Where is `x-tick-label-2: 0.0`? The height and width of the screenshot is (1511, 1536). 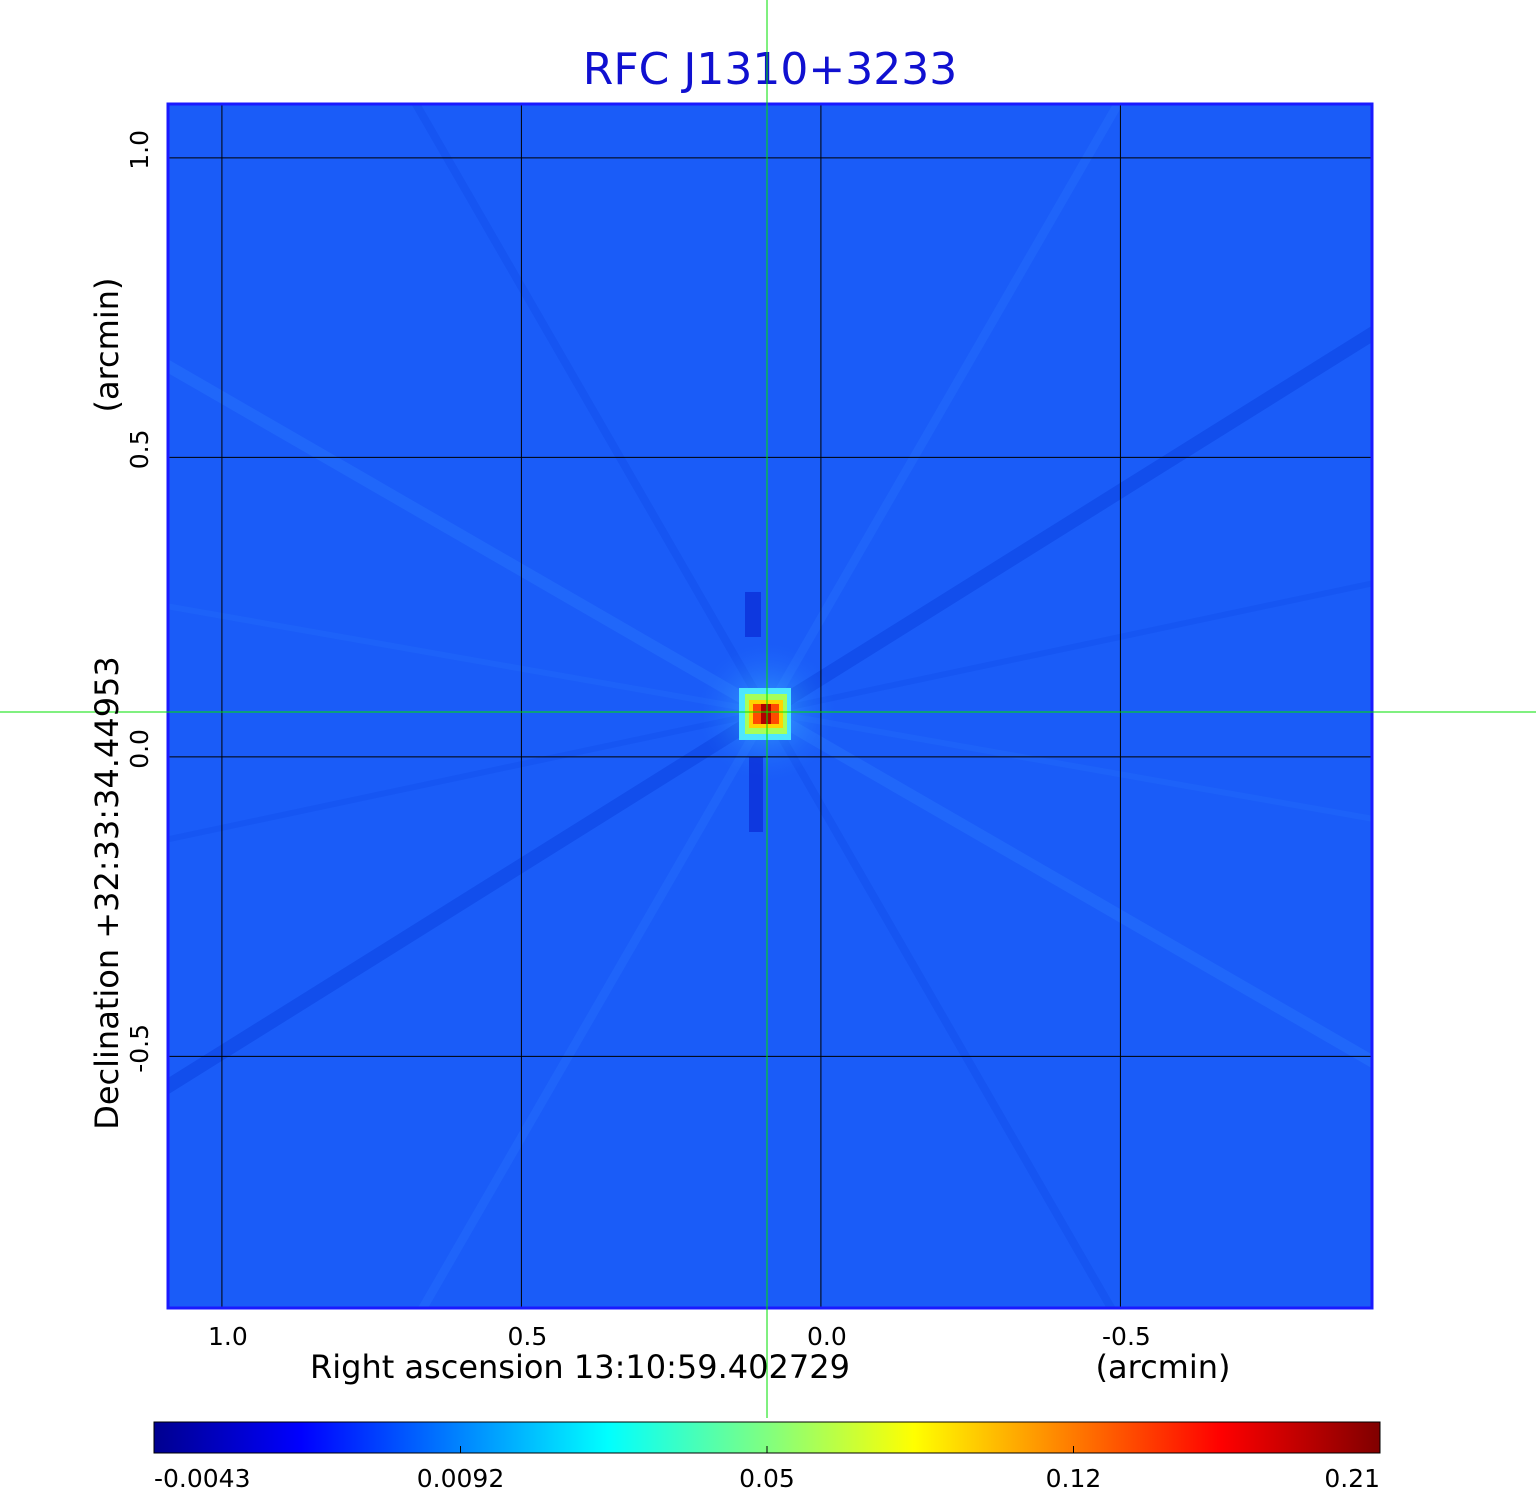
x-tick-label-2: 0.0 is located at coordinates (827, 1336).